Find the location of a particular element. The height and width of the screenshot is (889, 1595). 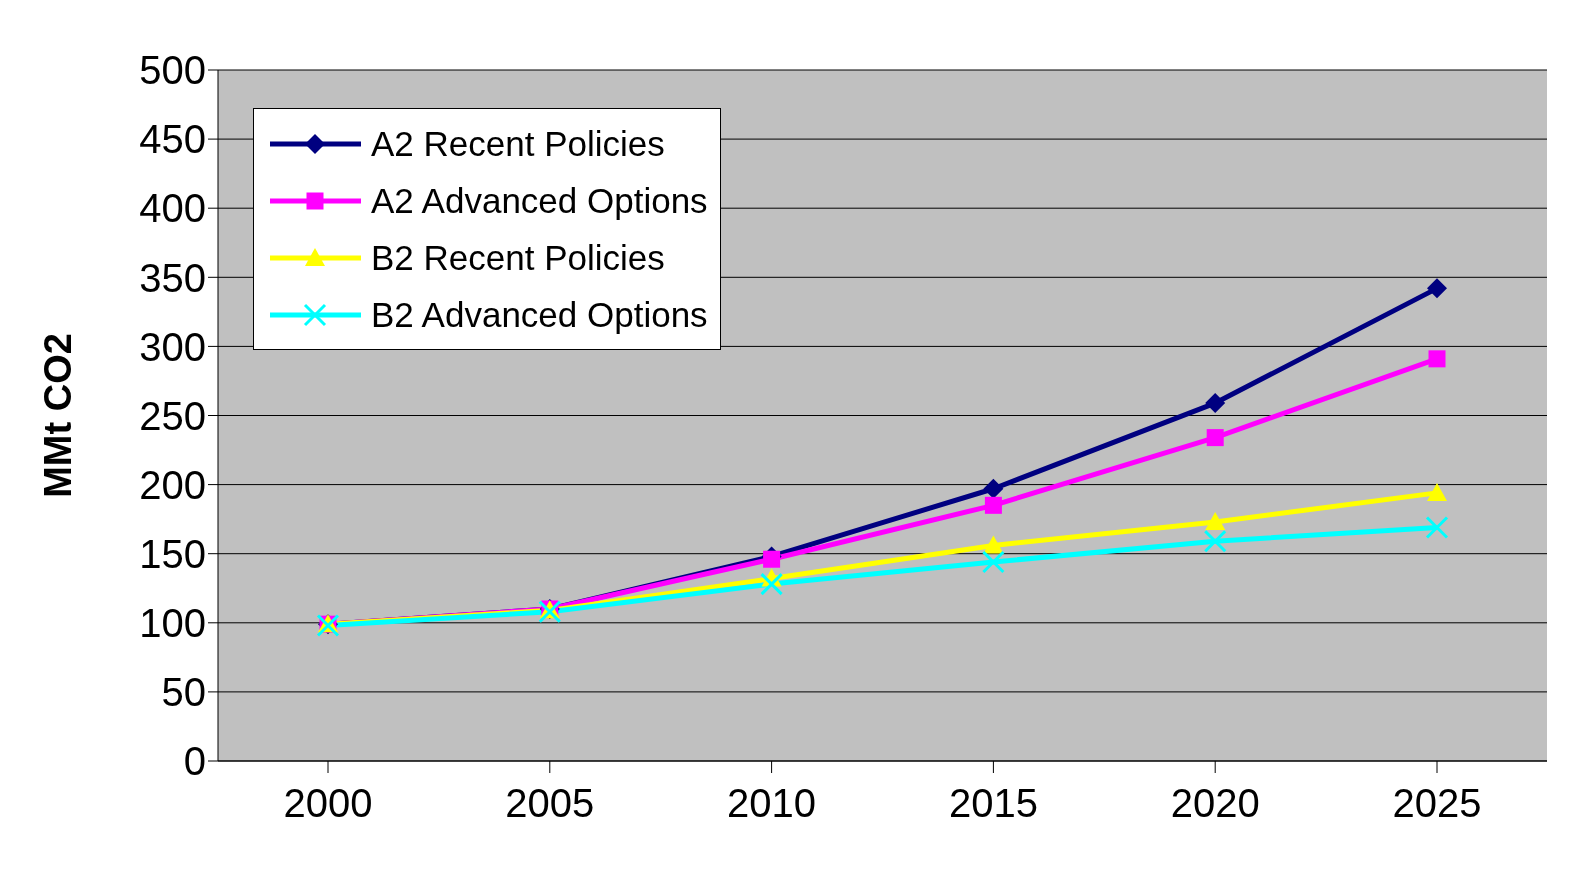

y-tick-label: 0 is located at coordinates (194, 761).